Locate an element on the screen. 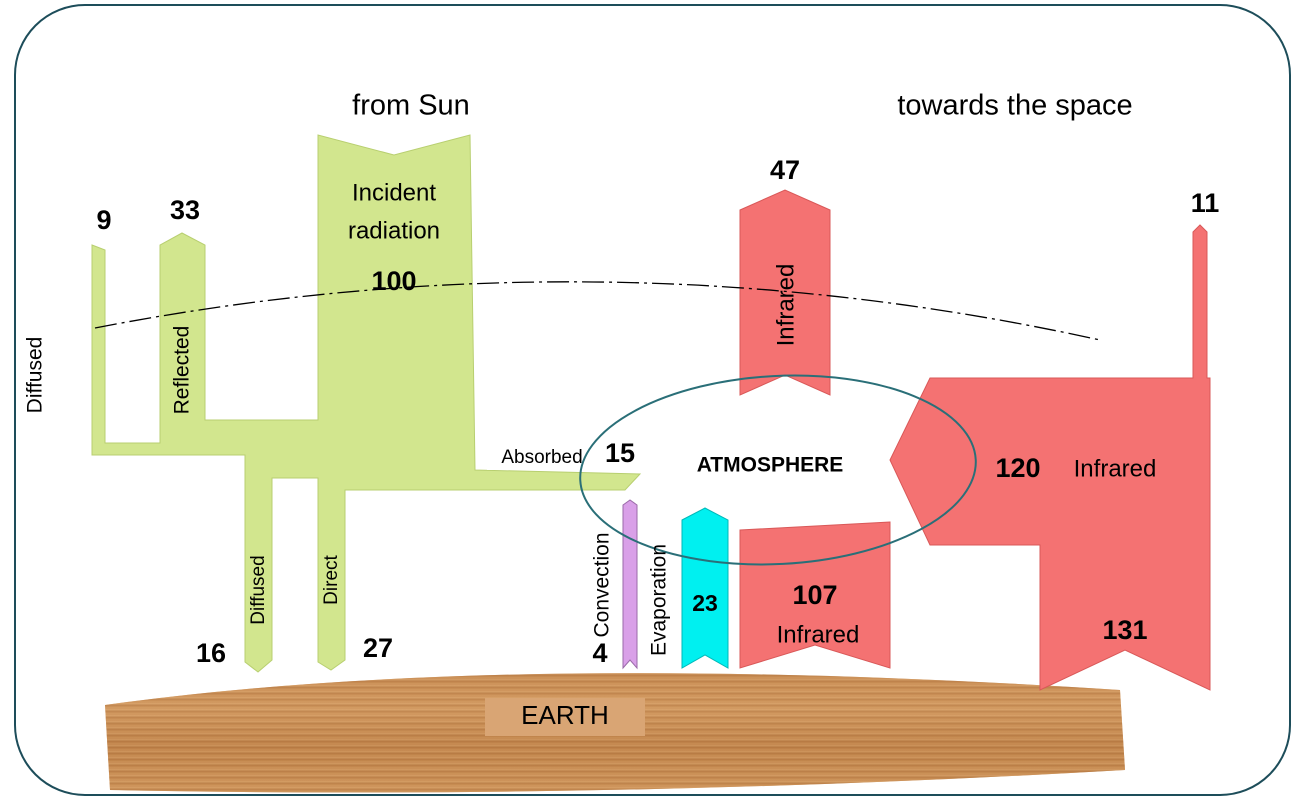  value: 107 is located at coordinates (814, 595).